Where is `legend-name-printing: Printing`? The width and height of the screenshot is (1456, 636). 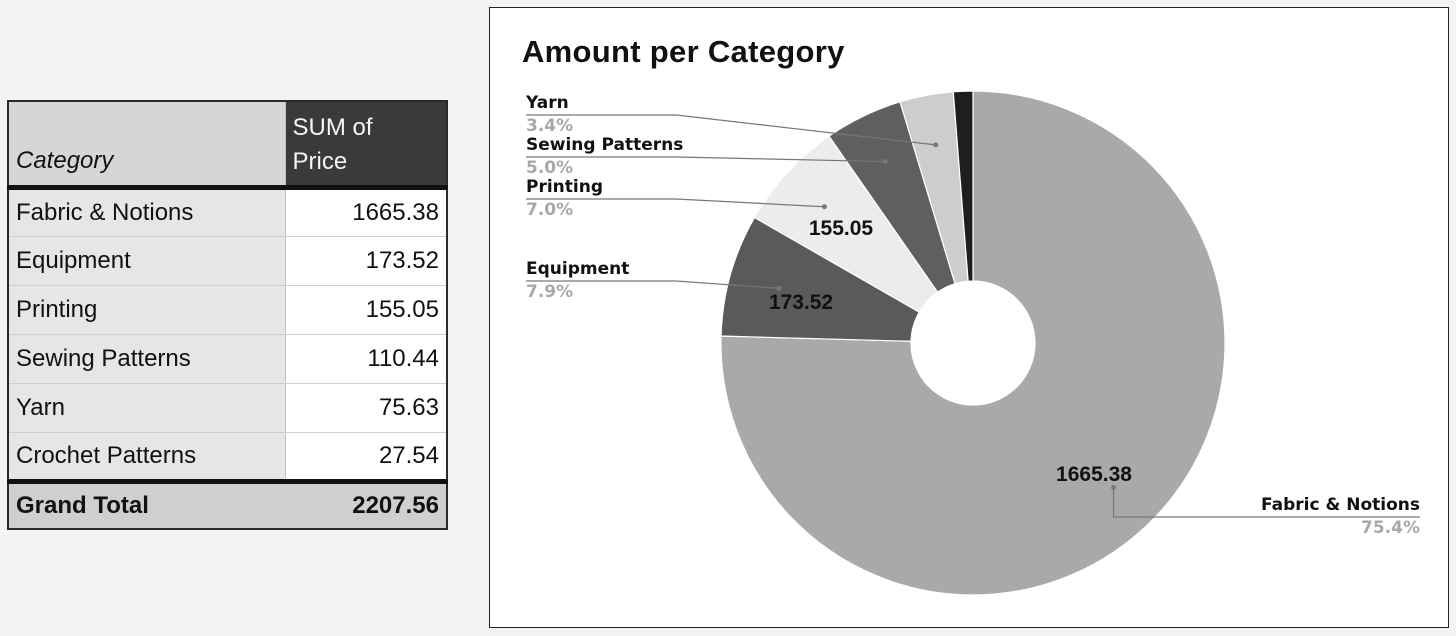
legend-name-printing: Printing is located at coordinates (564, 187).